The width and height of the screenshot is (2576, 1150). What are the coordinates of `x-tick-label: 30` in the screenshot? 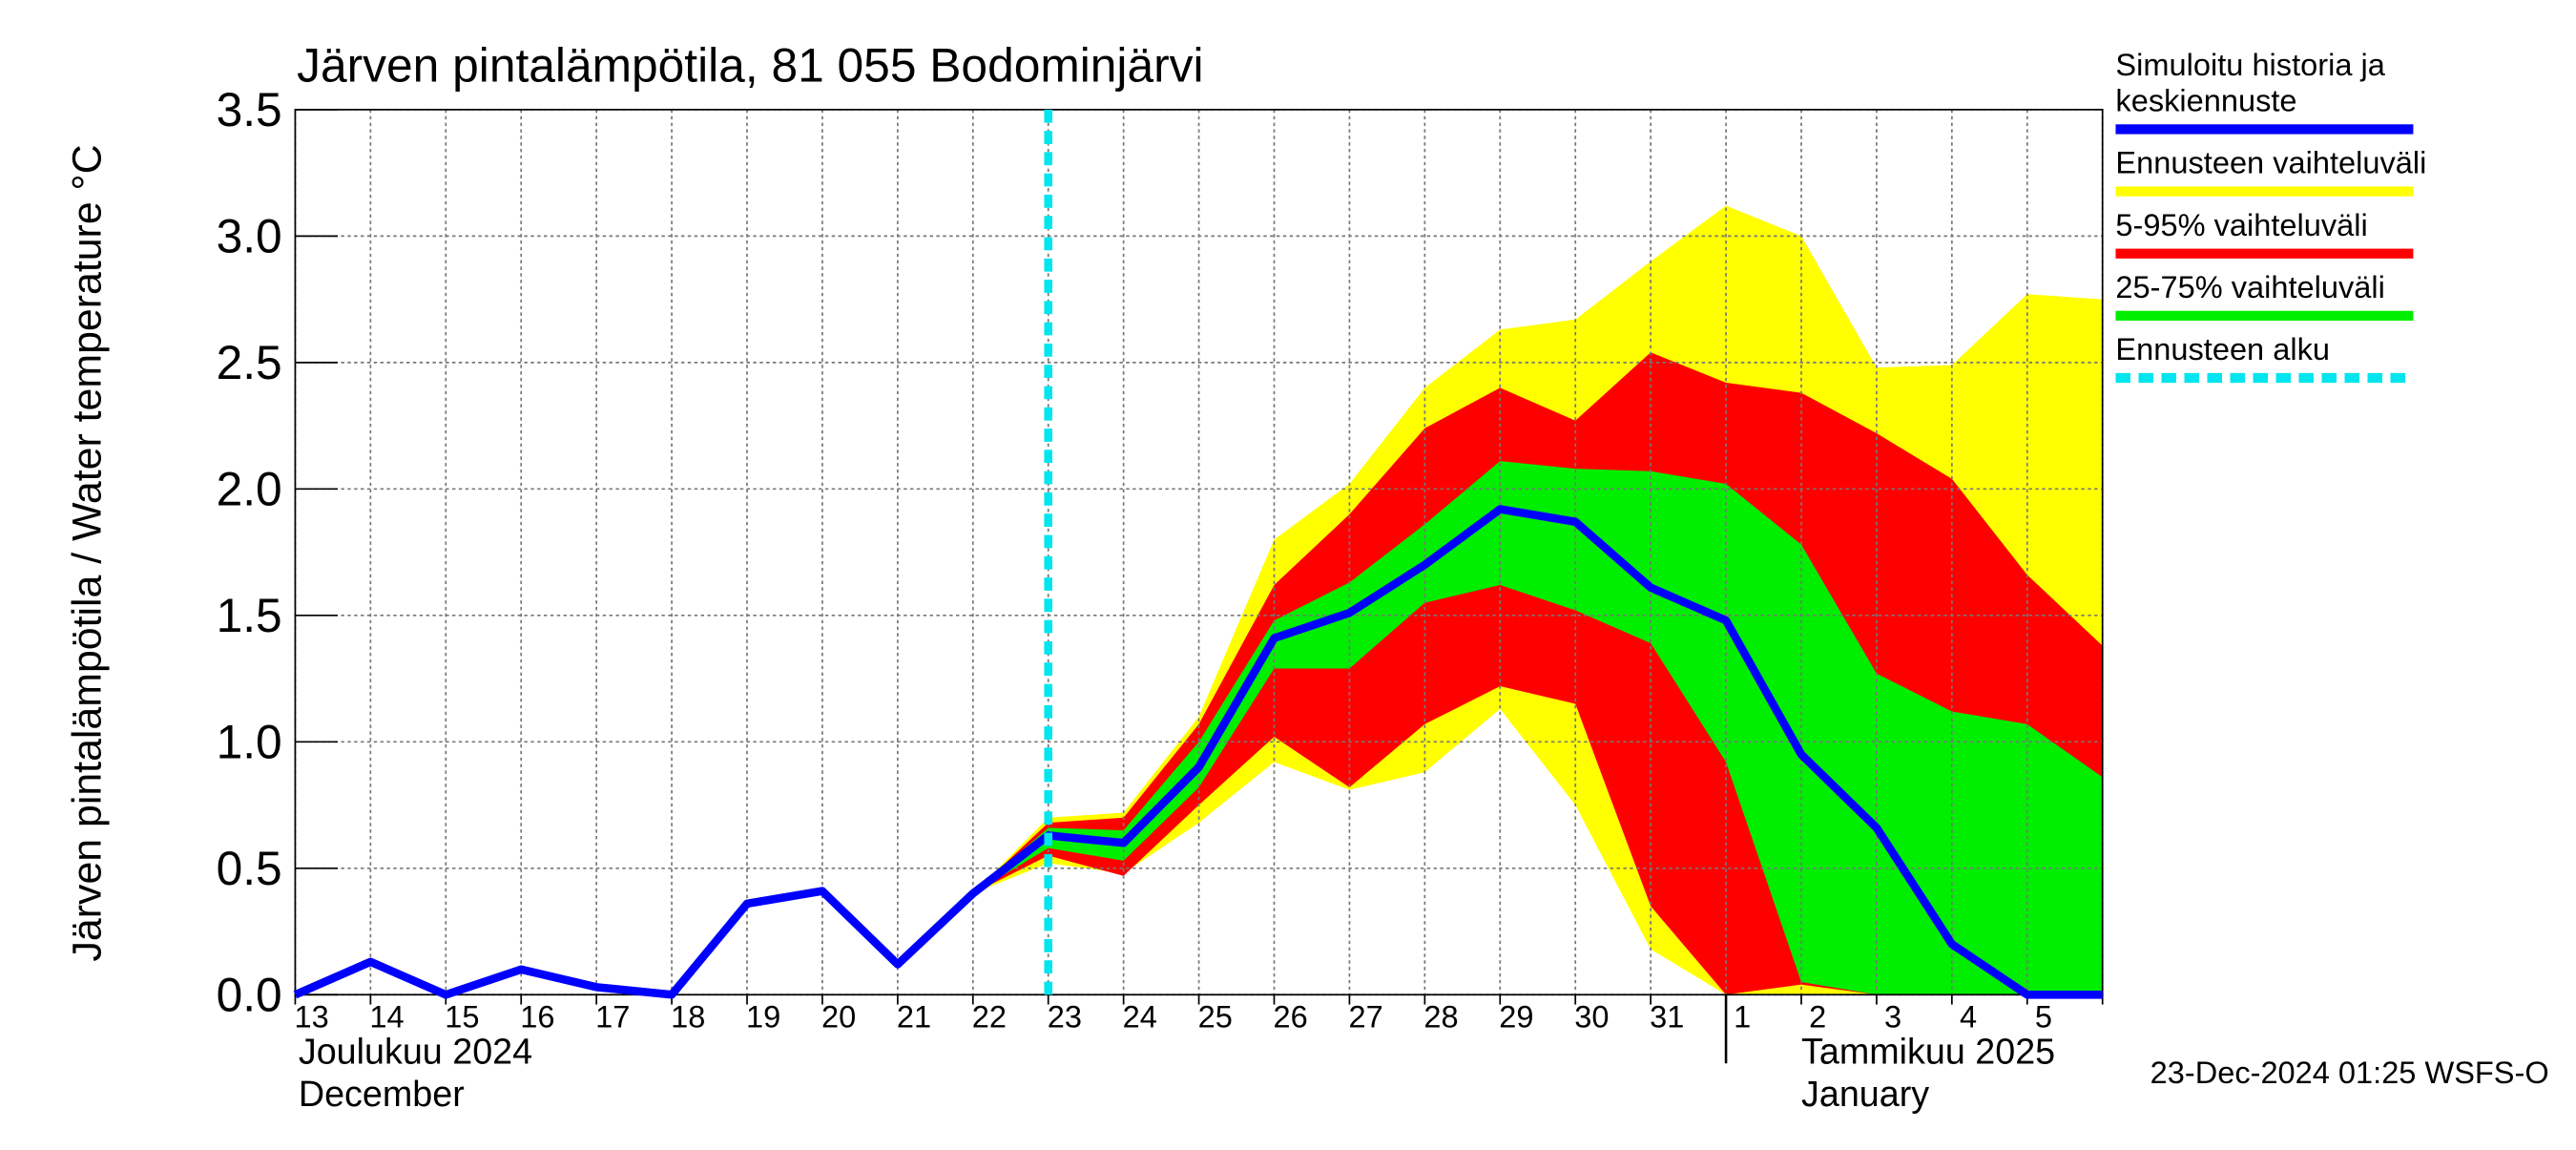 It's located at (1591, 1017).